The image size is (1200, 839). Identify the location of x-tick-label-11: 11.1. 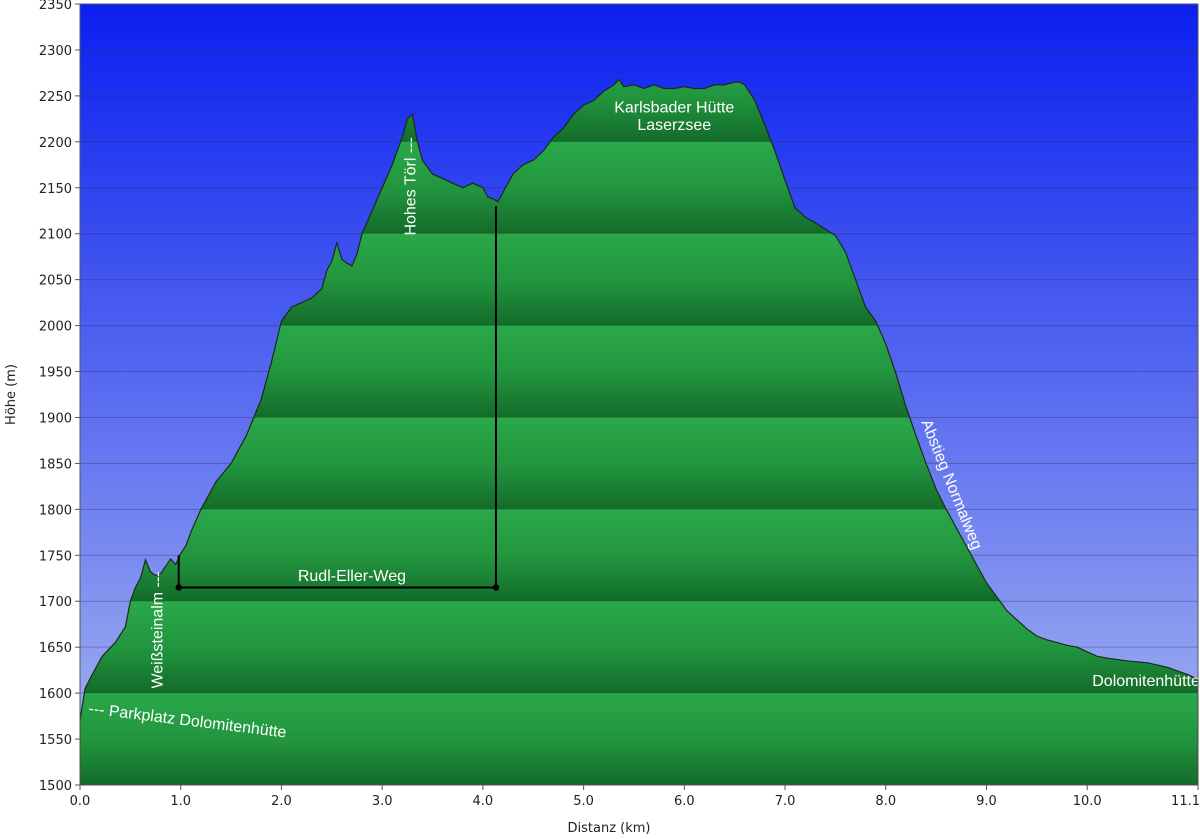
(1185, 801).